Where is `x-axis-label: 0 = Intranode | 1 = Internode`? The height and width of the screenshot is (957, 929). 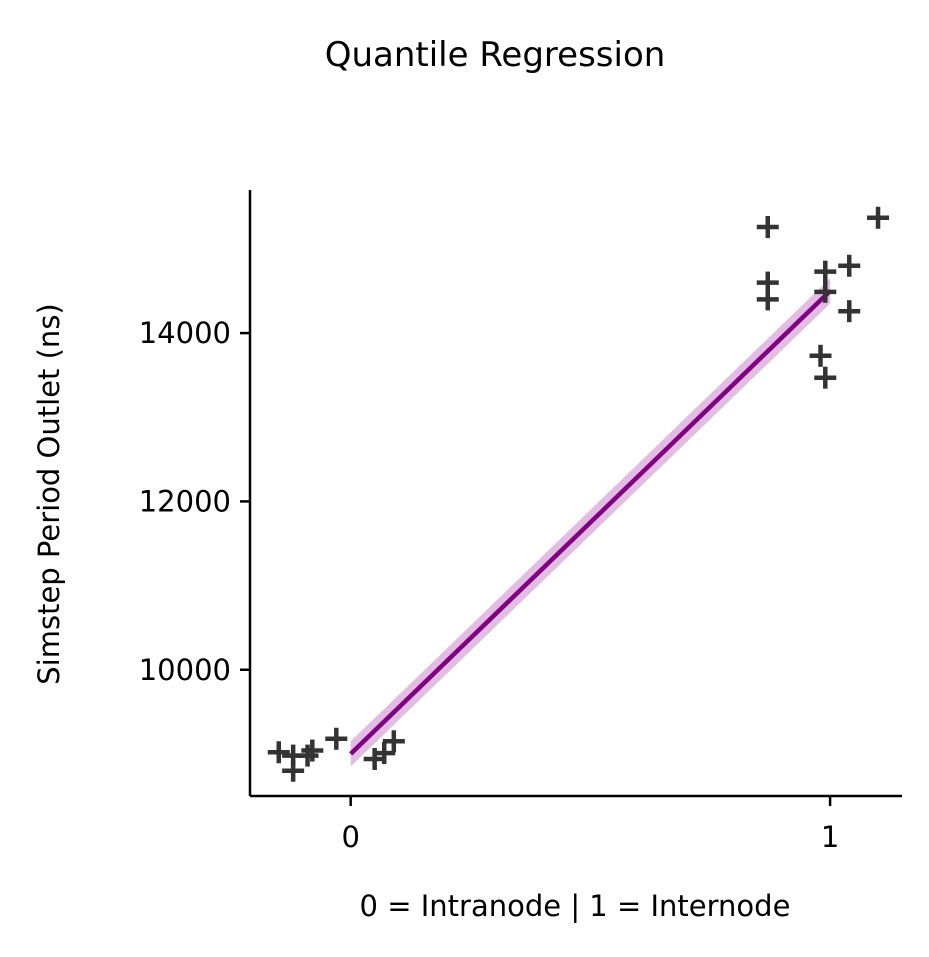 x-axis-label: 0 = Intranode | 1 = Internode is located at coordinates (575, 906).